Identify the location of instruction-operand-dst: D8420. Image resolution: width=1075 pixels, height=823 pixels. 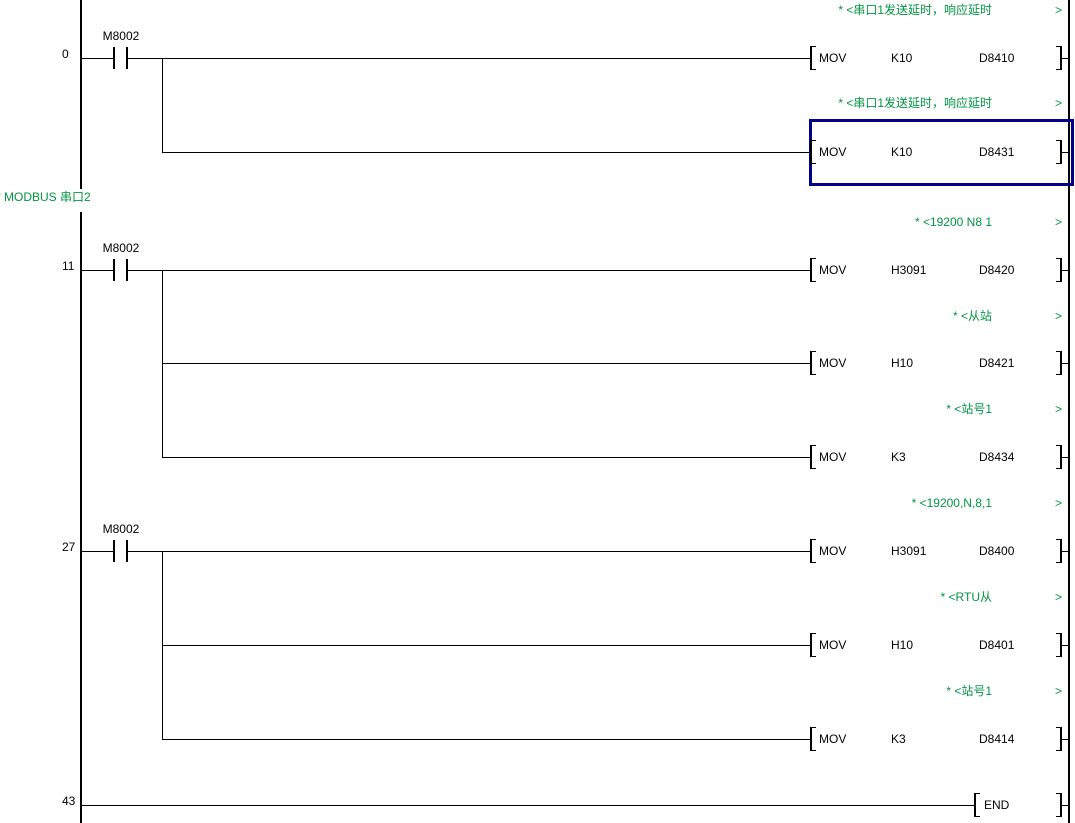
(997, 270).